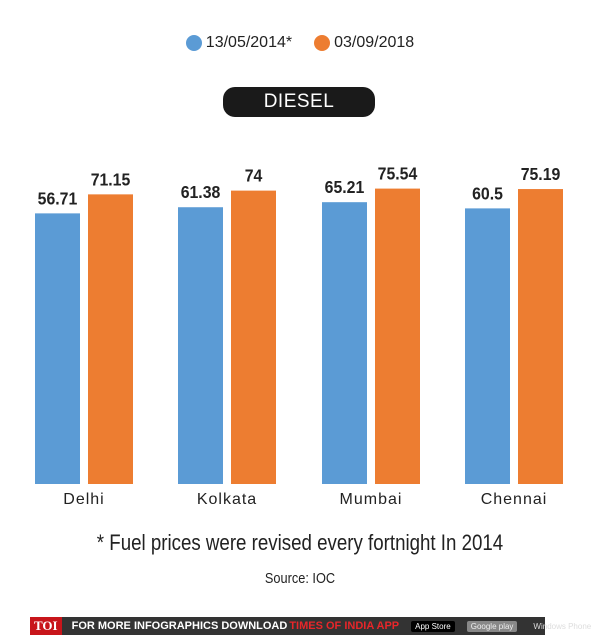 The width and height of the screenshot is (600, 635). I want to click on data-label: 65.21, so click(345, 187).